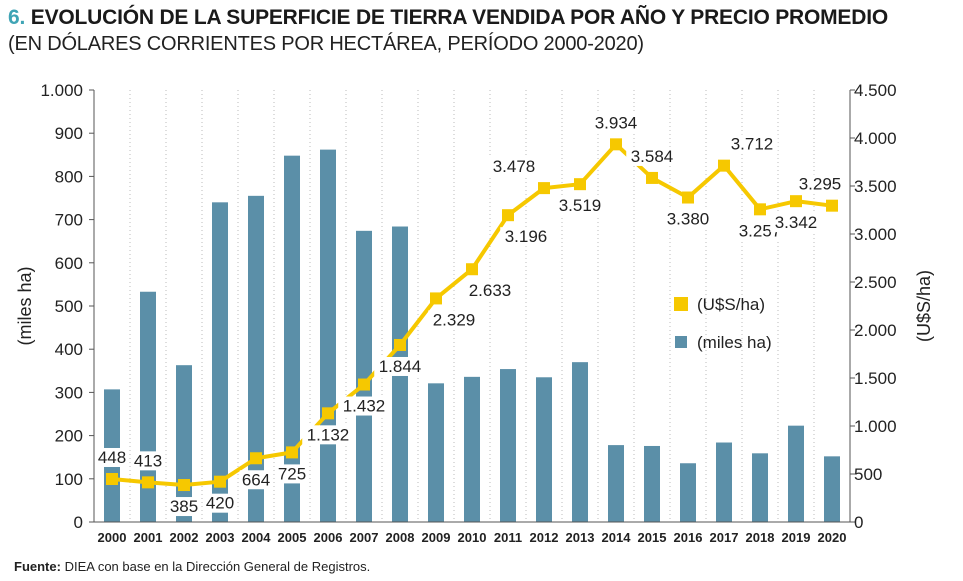 Image resolution: width=963 pixels, height=581 pixels. What do you see at coordinates (78, 522) in the screenshot?
I see `left-tick-label: 0` at bounding box center [78, 522].